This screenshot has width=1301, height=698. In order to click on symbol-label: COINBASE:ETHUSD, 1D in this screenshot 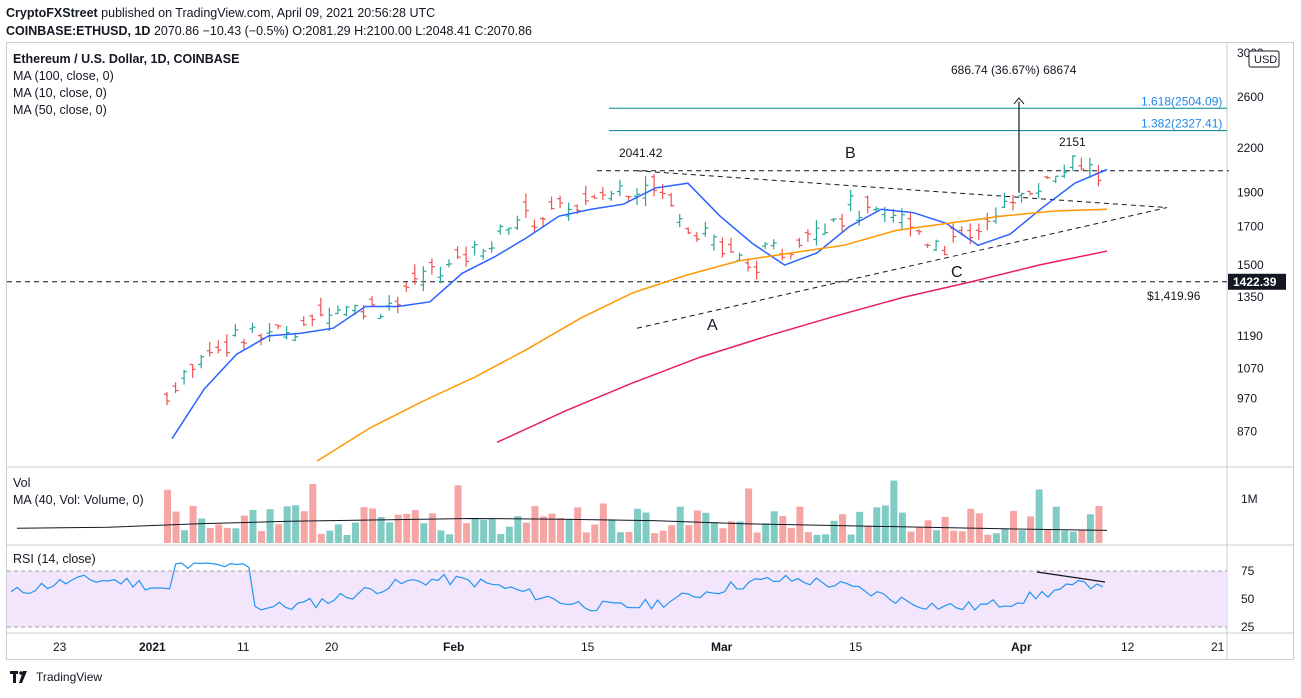, I will do `click(80, 31)`.